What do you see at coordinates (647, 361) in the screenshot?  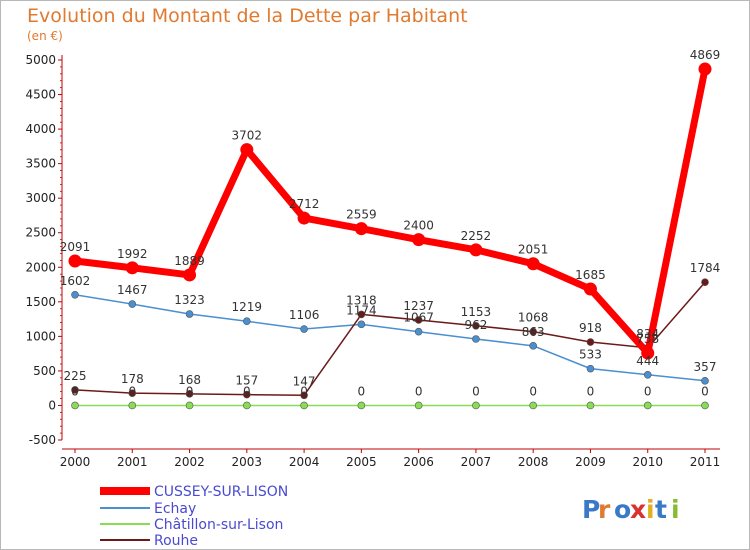 I see `data-label: 444` at bounding box center [647, 361].